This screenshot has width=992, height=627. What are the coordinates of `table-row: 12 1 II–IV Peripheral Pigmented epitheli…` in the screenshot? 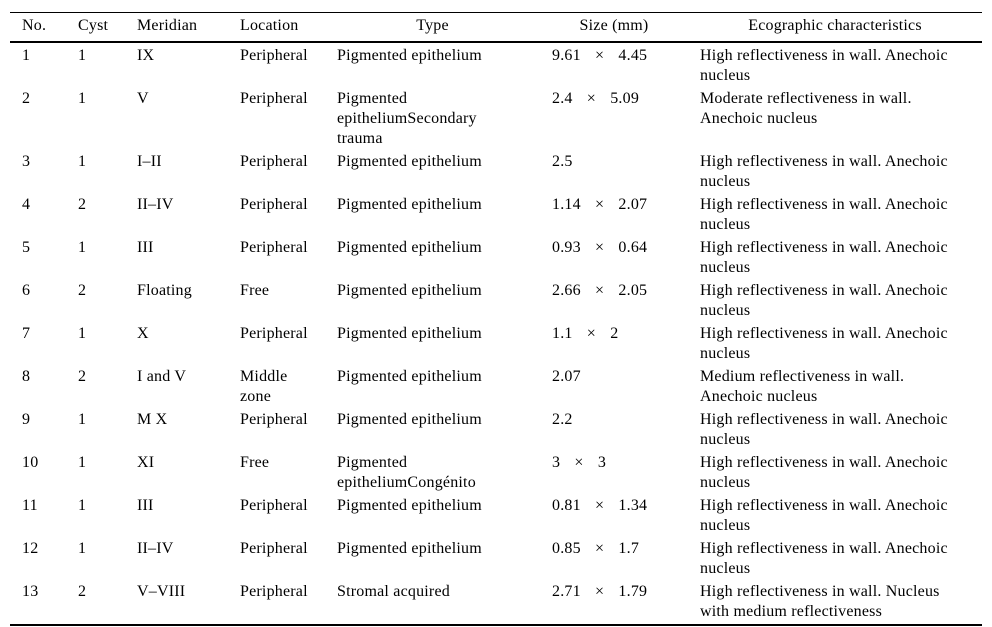 It's located at (496, 557).